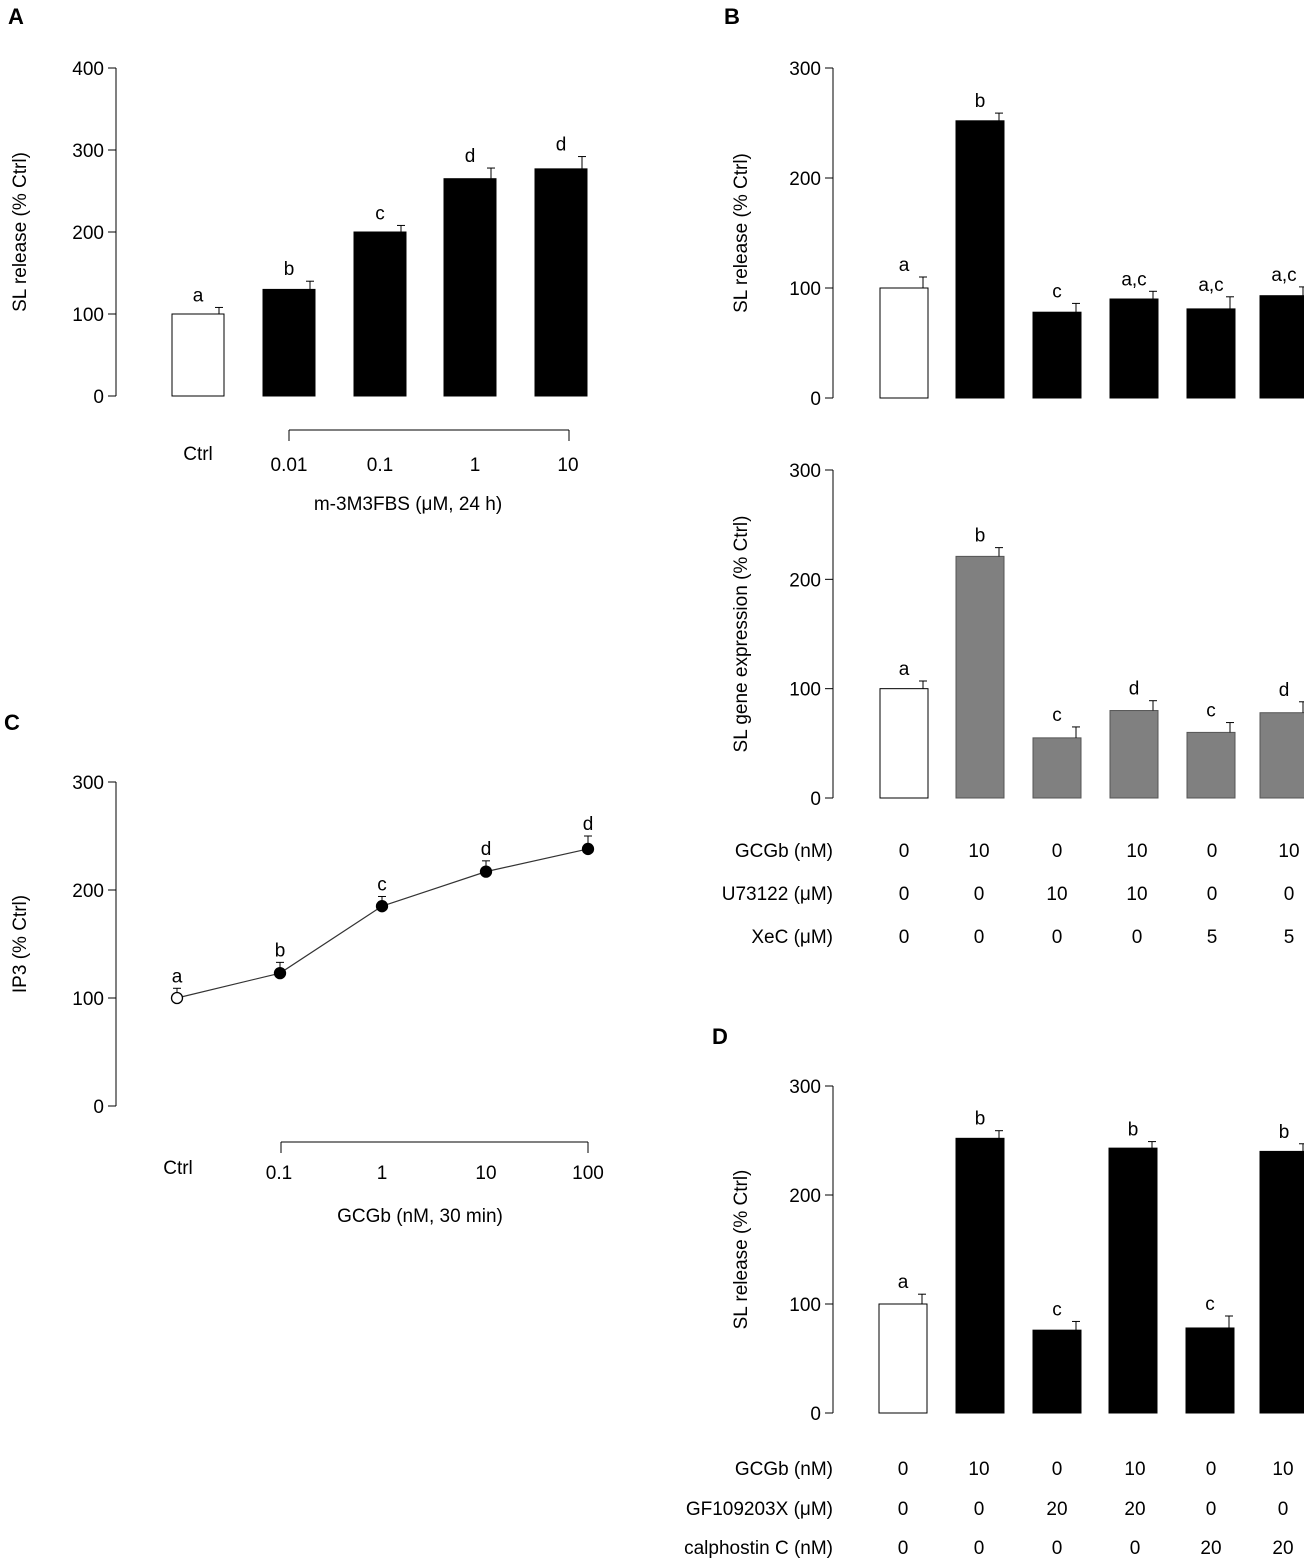 The height and width of the screenshot is (1559, 1304). What do you see at coordinates (88, 783) in the screenshot?
I see `panel-c-y-tick-label: 300` at bounding box center [88, 783].